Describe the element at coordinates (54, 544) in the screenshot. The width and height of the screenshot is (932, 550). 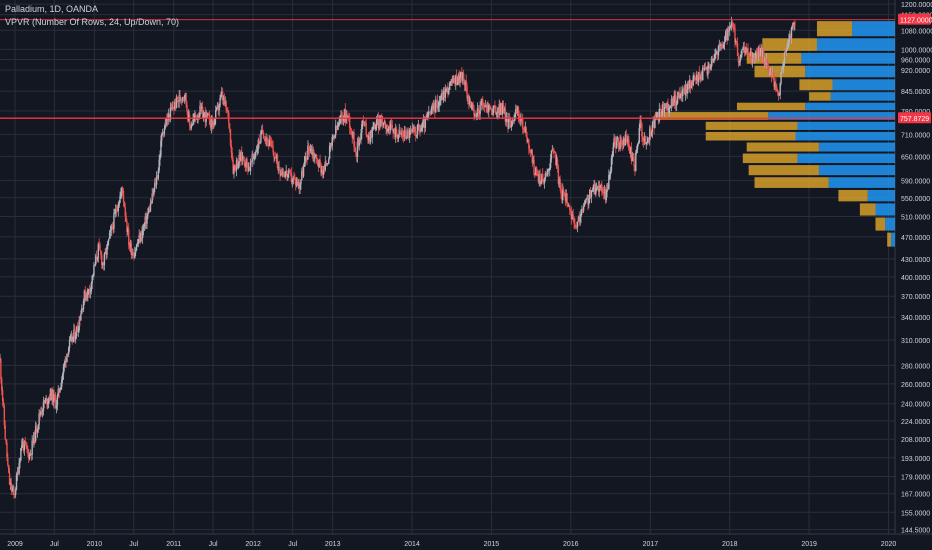
I see `x-tick-label: Jul` at that location.